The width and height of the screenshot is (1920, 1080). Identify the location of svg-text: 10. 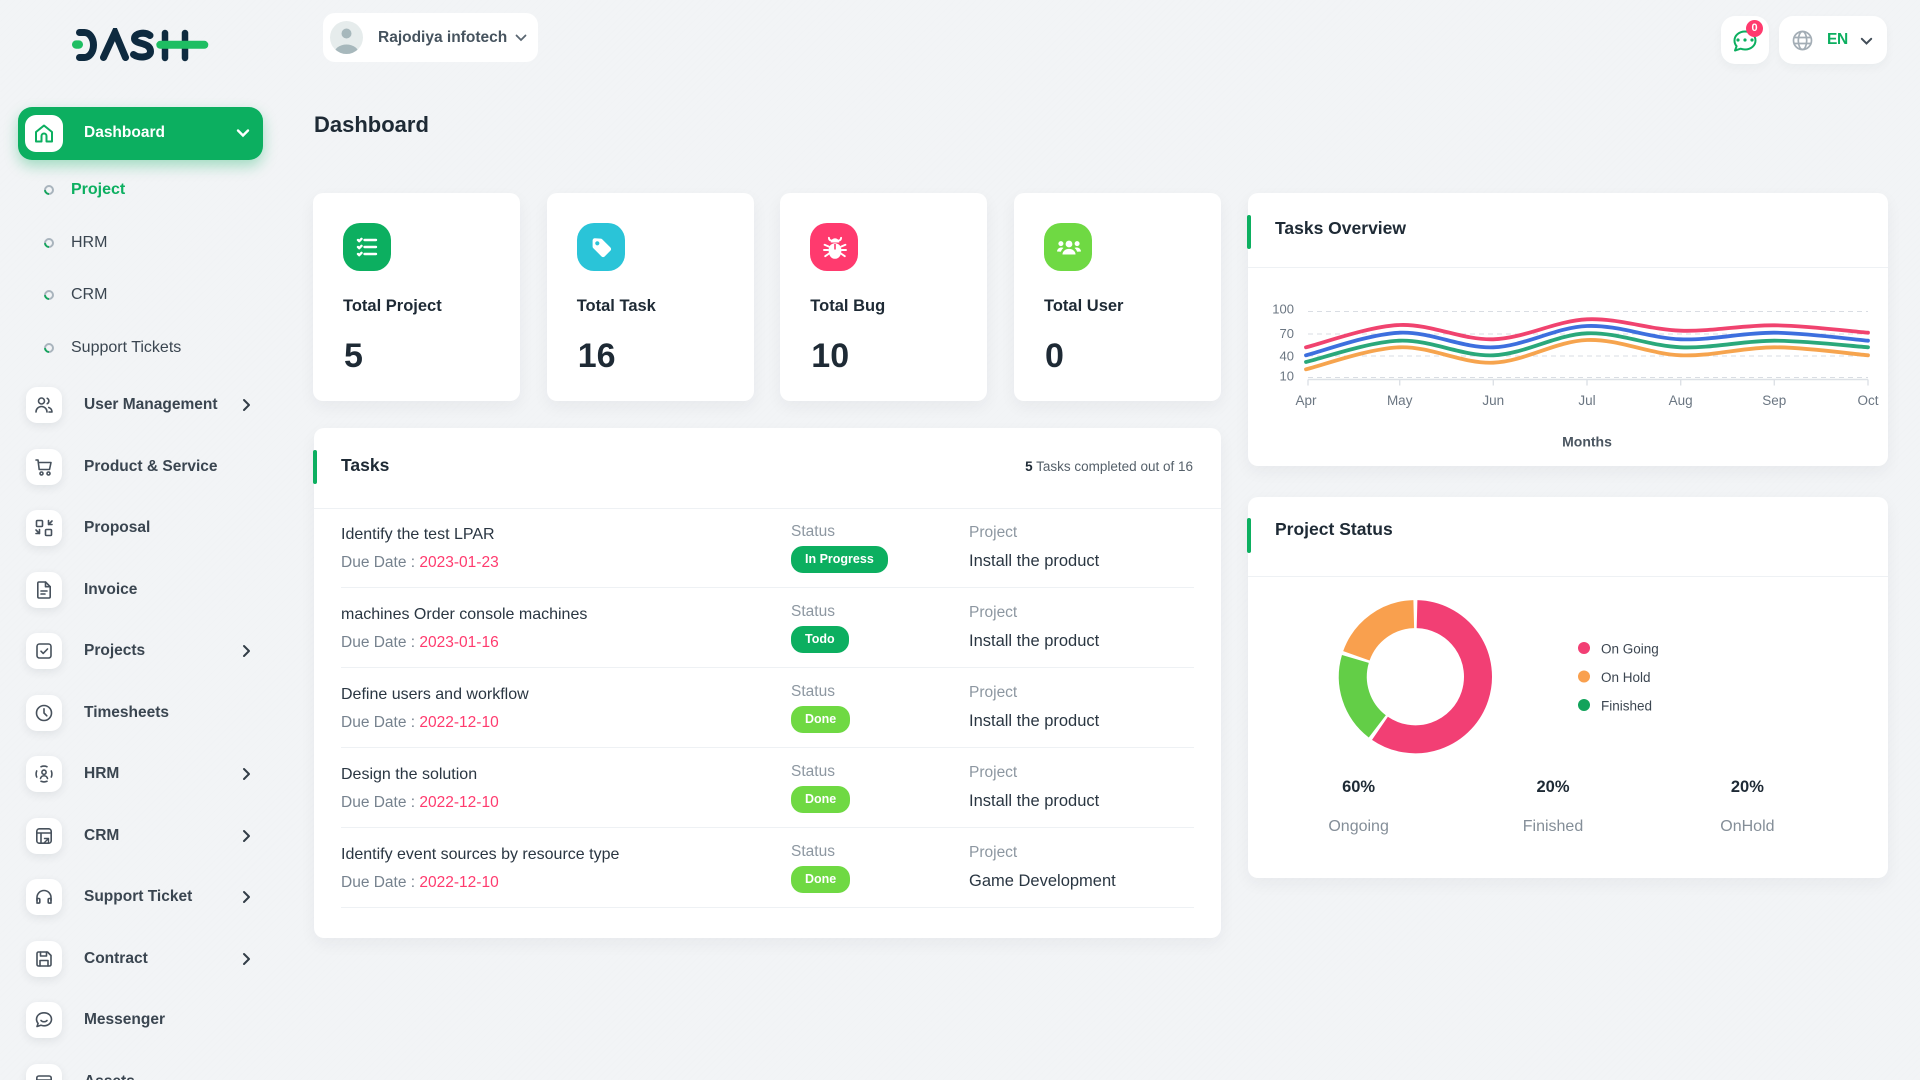
(1287, 376).